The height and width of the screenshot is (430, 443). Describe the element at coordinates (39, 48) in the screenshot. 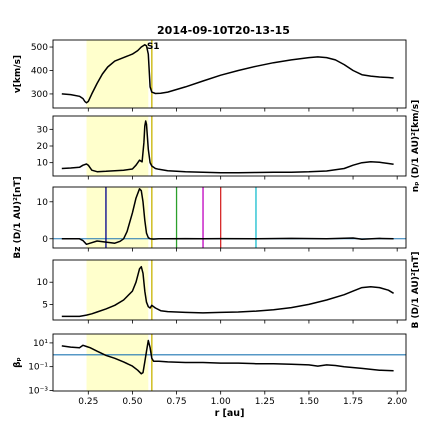

I see `y-tick-label: 500` at that location.